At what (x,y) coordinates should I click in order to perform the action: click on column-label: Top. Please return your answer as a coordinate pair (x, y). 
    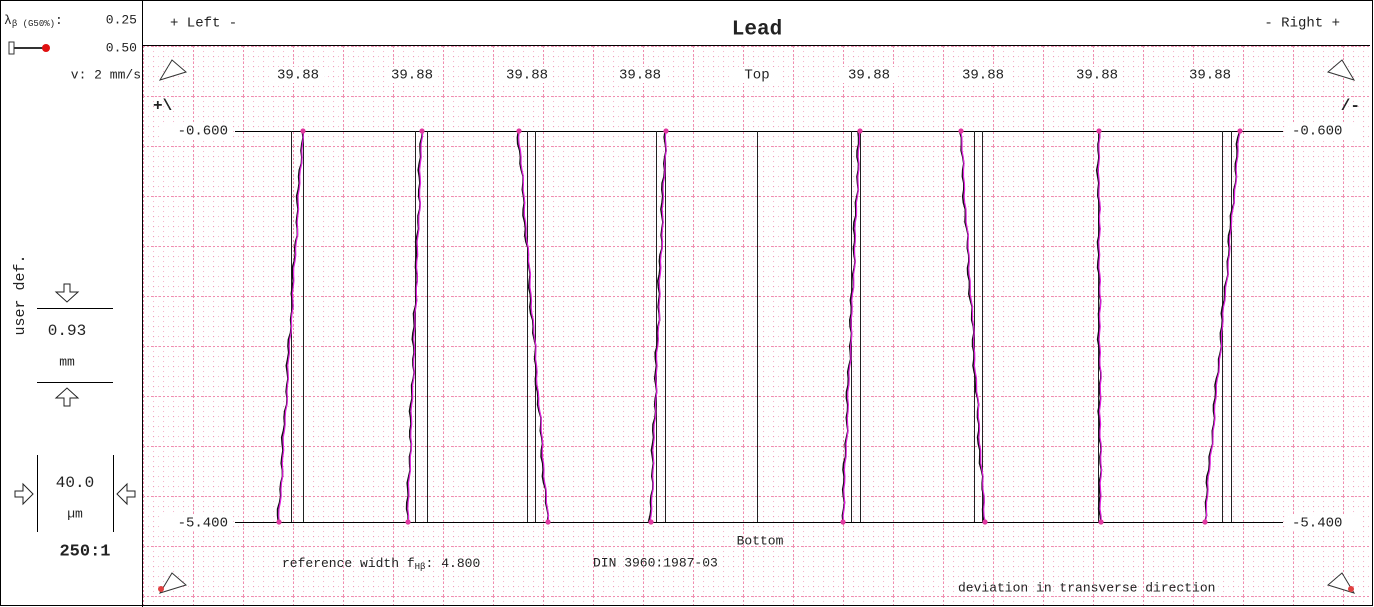
    Looking at the image, I should click on (756, 76).